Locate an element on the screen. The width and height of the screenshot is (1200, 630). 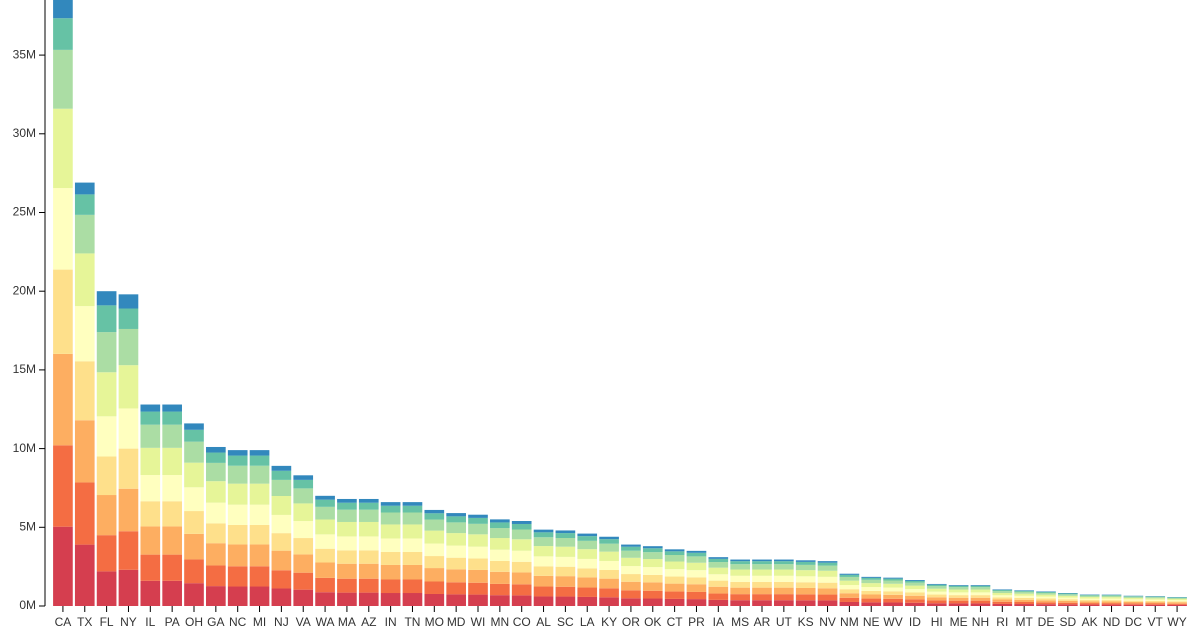
y-tick-label: 25M is located at coordinates (24, 212).